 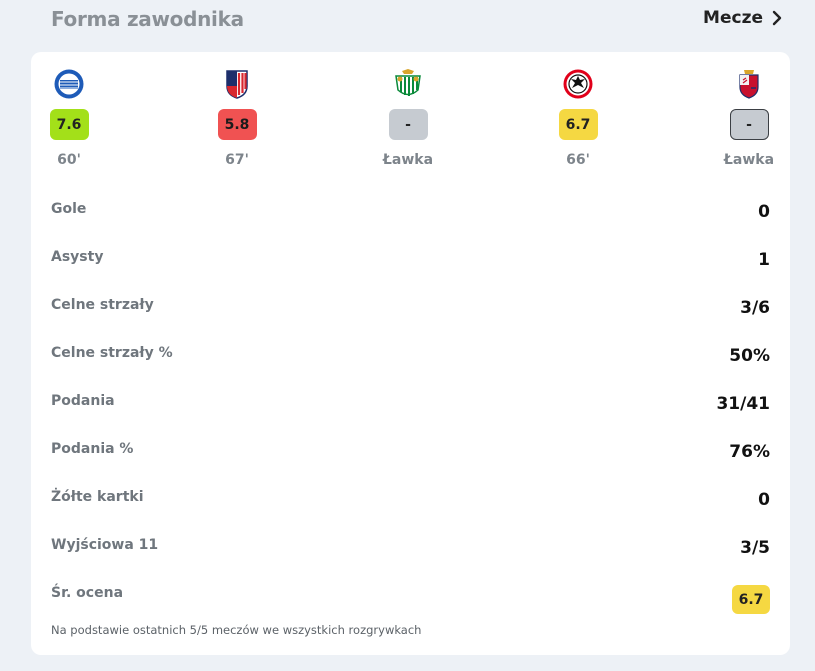 I want to click on match-item: 5.8 67', so click(x=237, y=118).